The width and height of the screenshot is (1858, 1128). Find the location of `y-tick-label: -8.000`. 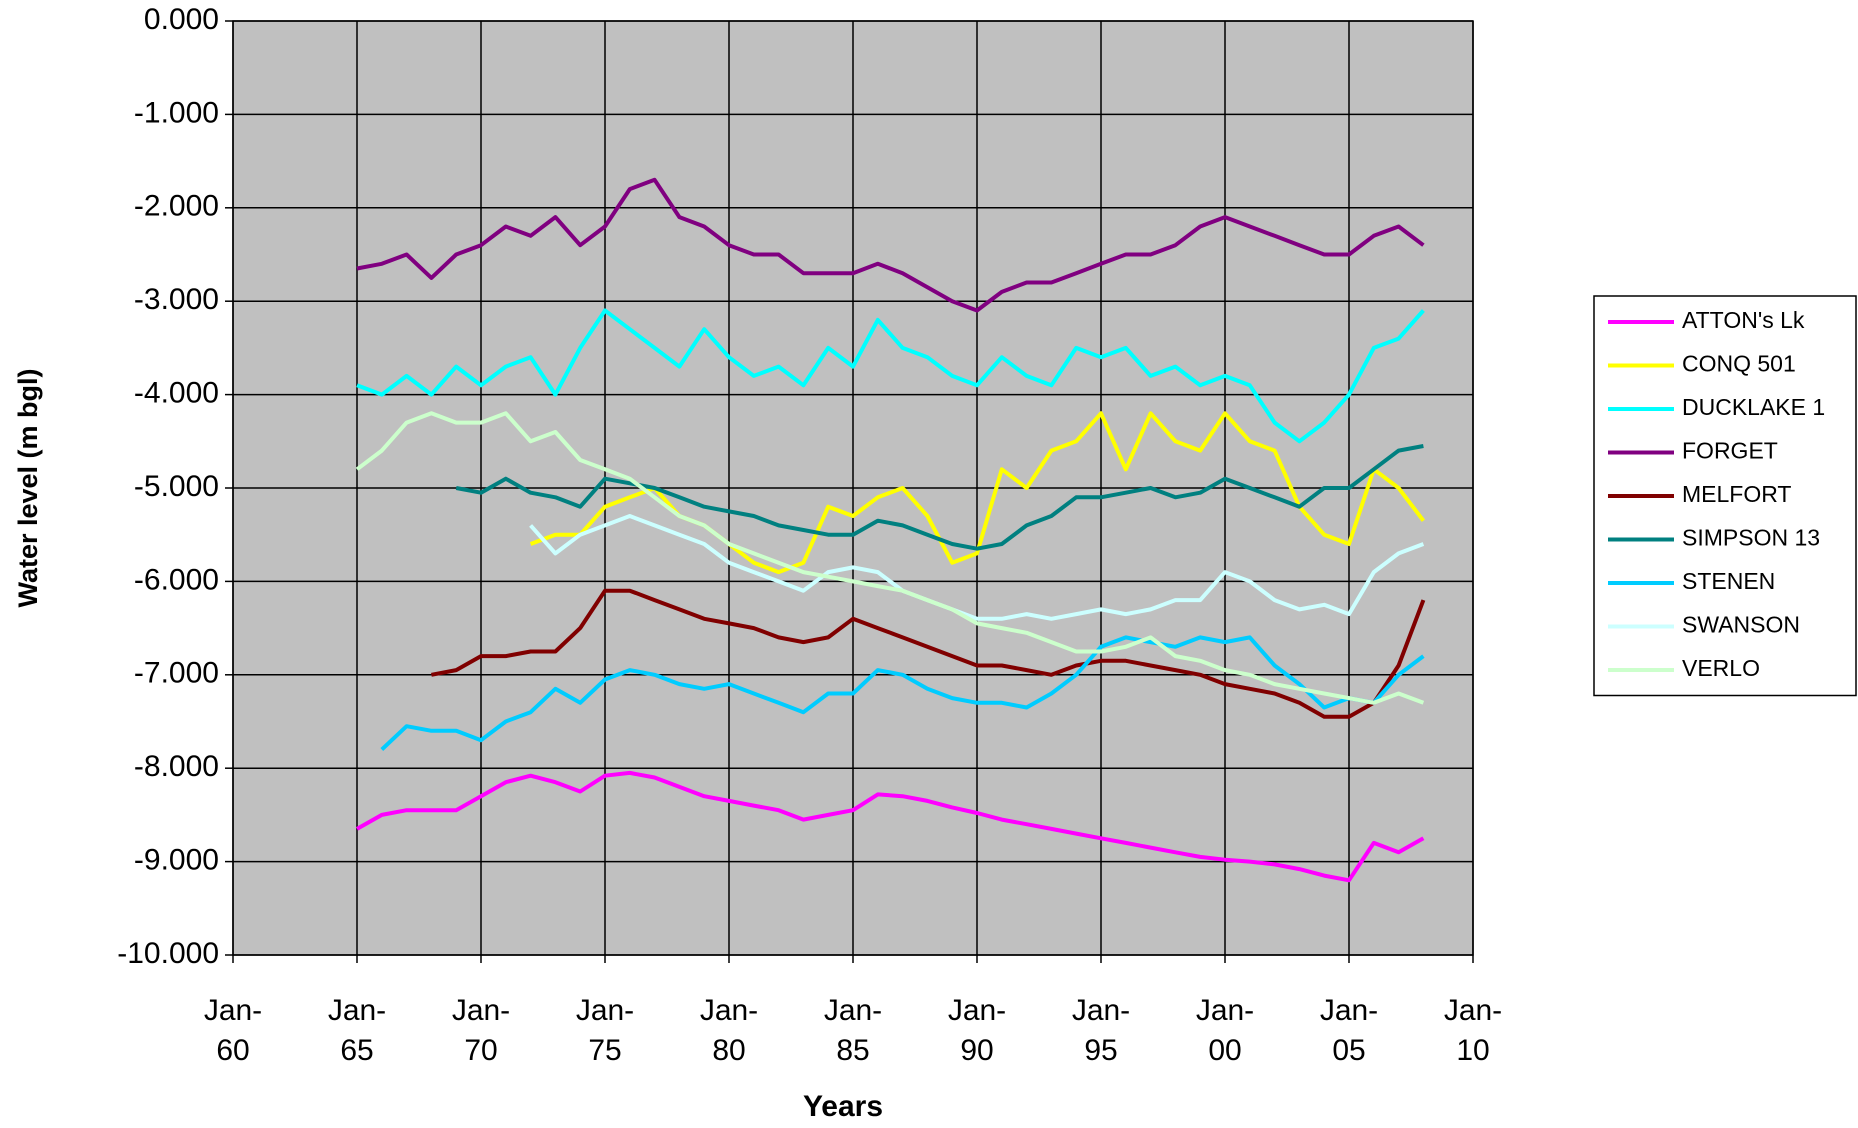

y-tick-label: -8.000 is located at coordinates (176, 766).